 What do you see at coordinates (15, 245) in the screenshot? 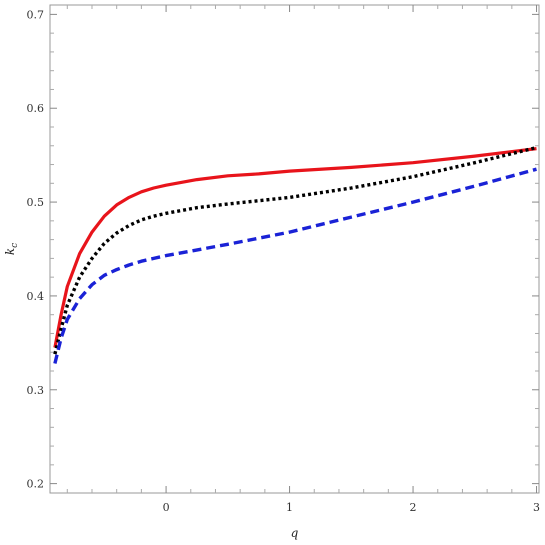
I see `y-axis-label-subscript: c` at bounding box center [15, 245].